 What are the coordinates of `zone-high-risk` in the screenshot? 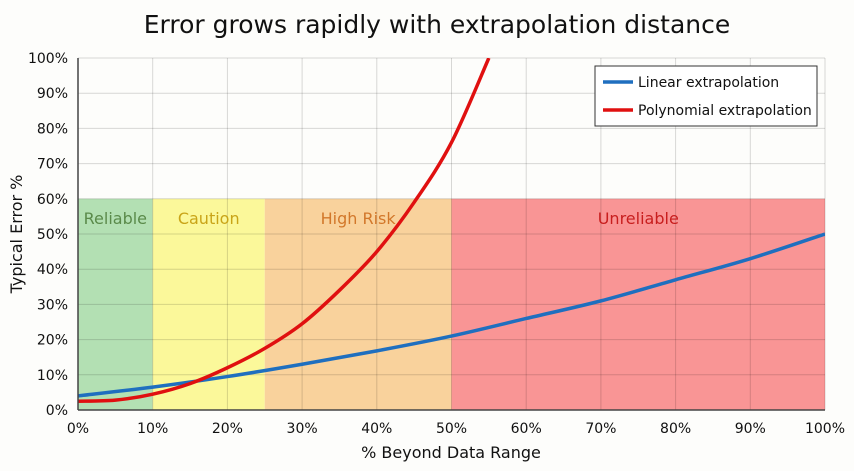 It's located at (358, 304).